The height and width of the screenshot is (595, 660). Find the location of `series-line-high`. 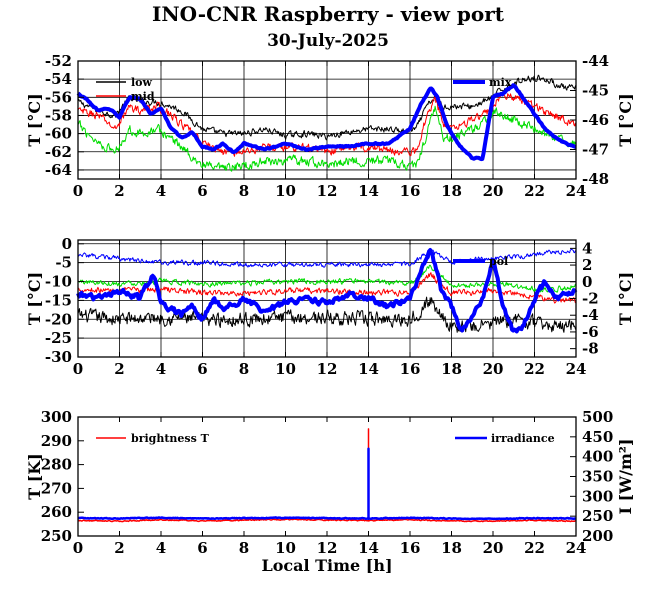

series-line-high is located at coordinates (327, 138).